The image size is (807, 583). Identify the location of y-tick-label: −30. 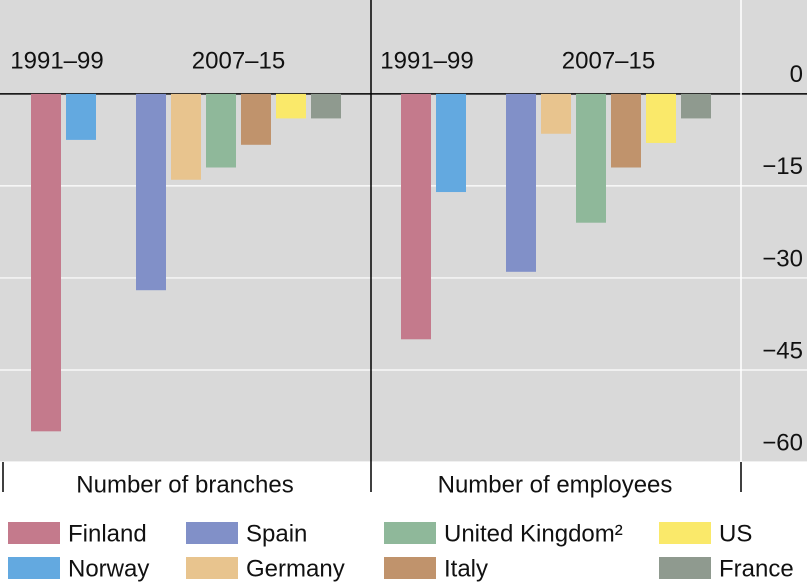
(782, 258).